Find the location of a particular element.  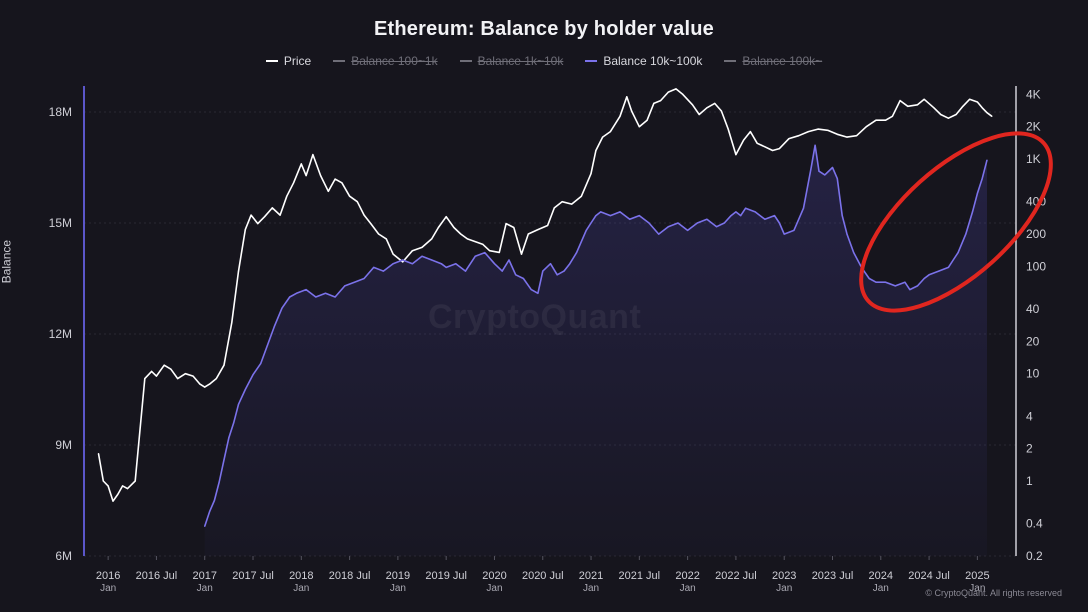

x-tick-label: 2017 is located at coordinates (204, 576).